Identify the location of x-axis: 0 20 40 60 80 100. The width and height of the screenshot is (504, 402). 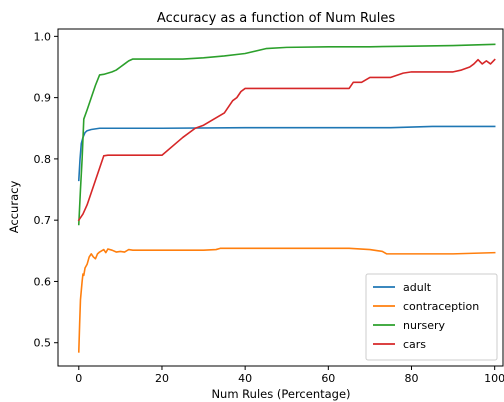
(289, 375).